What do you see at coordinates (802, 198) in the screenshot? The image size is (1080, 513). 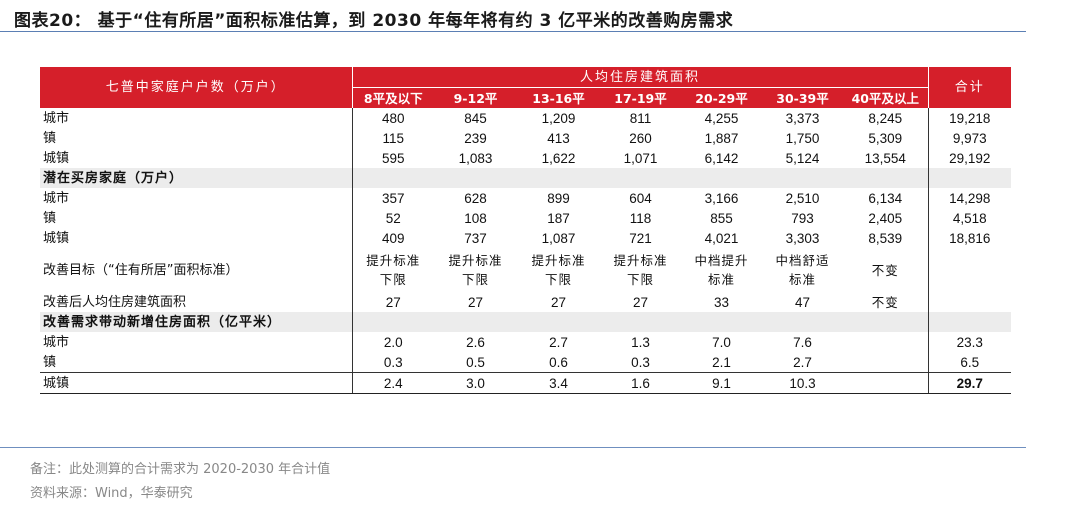 I see `table-cell: 2,510` at bounding box center [802, 198].